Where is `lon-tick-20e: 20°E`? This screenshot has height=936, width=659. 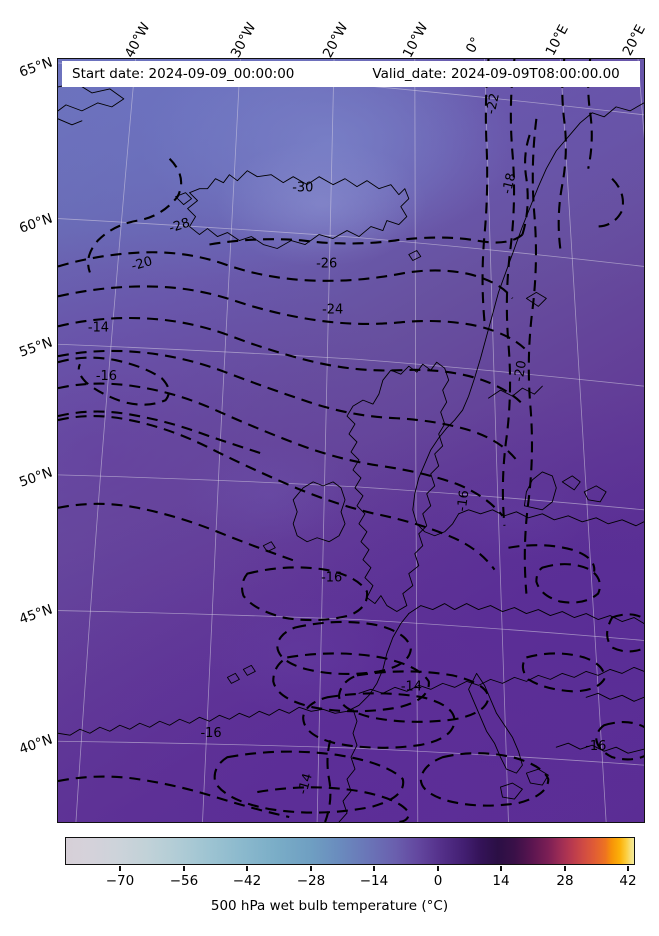
lon-tick-20e: 20°E is located at coordinates (634, 40).